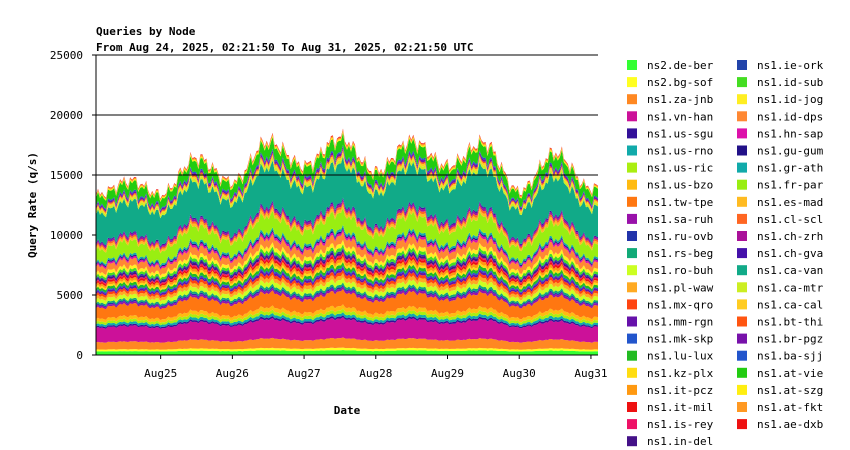 The image size is (850, 450). I want to click on legend-label: ns1.ru-ovb, so click(680, 236).